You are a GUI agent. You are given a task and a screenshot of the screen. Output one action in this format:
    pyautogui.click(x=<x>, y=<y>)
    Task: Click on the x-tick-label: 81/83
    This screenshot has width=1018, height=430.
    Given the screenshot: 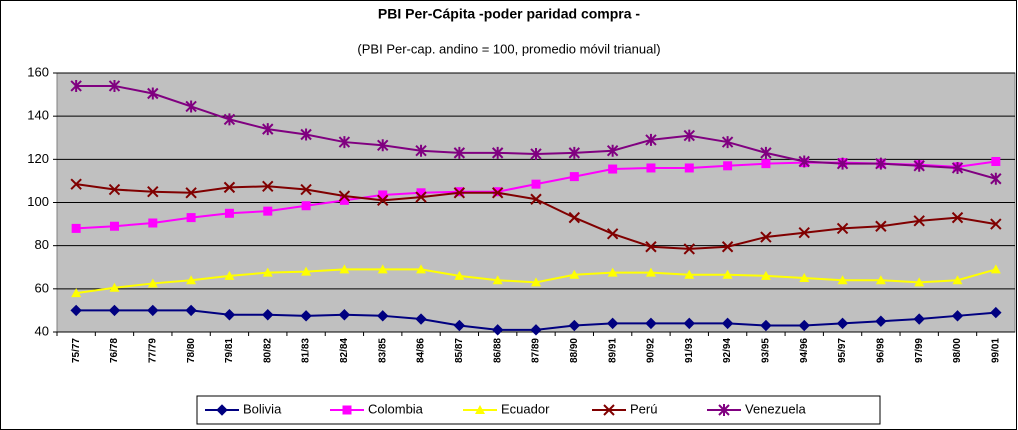 What is the action you would take?
    pyautogui.click(x=306, y=350)
    